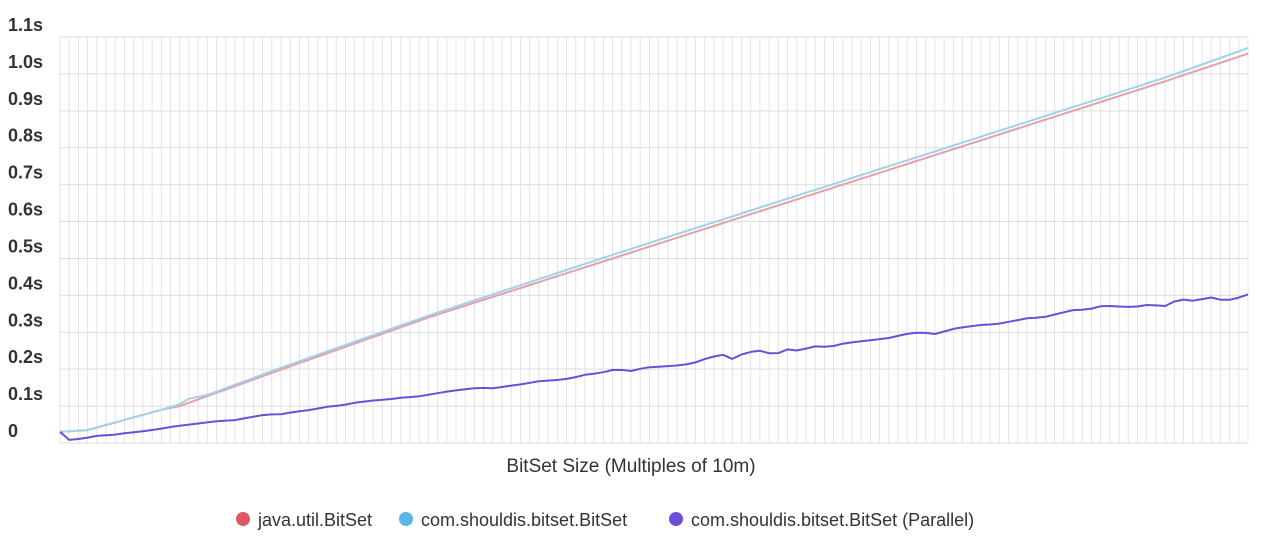 This screenshot has width=1266, height=537. Describe the element at coordinates (25, 62) in the screenshot. I see `y-tick-label: 1.0s` at that location.